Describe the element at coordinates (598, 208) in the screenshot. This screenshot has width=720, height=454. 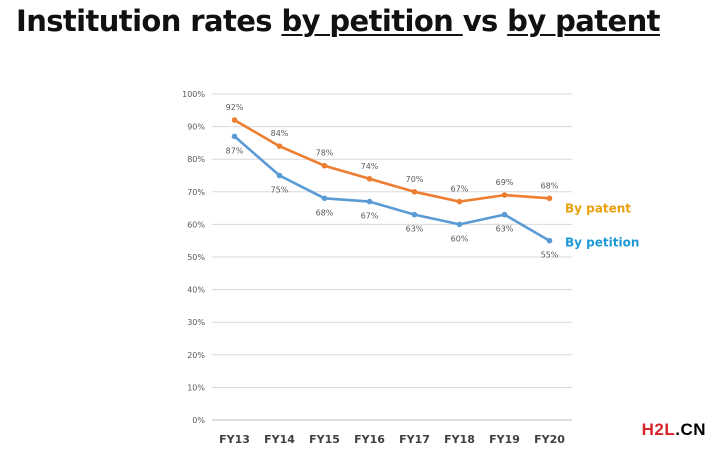
I see `series-name-label: By patent` at that location.